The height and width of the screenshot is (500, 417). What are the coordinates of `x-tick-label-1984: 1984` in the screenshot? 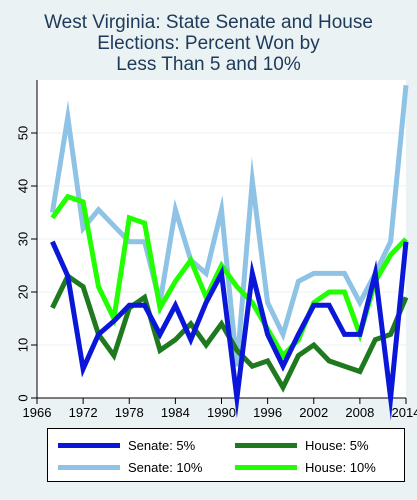 It's located at (175, 412).